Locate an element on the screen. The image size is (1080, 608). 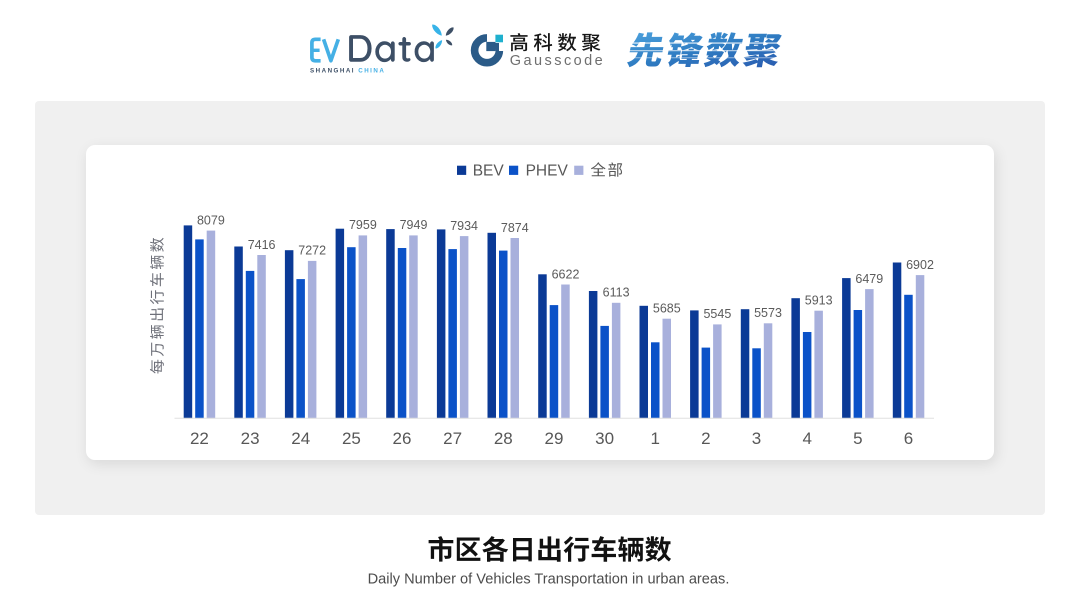
svg-text: 8079 is located at coordinates (211, 220).